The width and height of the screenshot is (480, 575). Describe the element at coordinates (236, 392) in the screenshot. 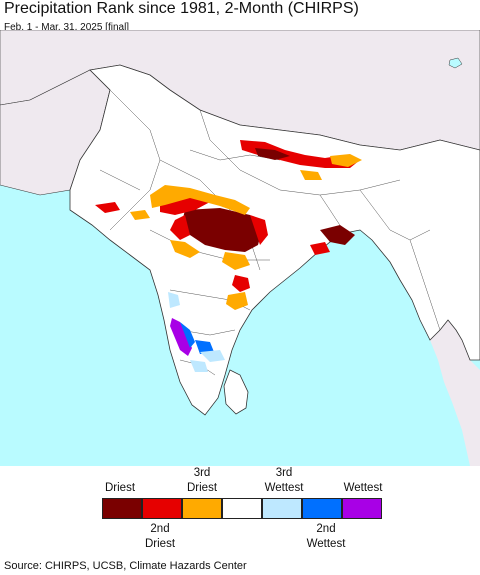

I see `sri-lanka` at that location.